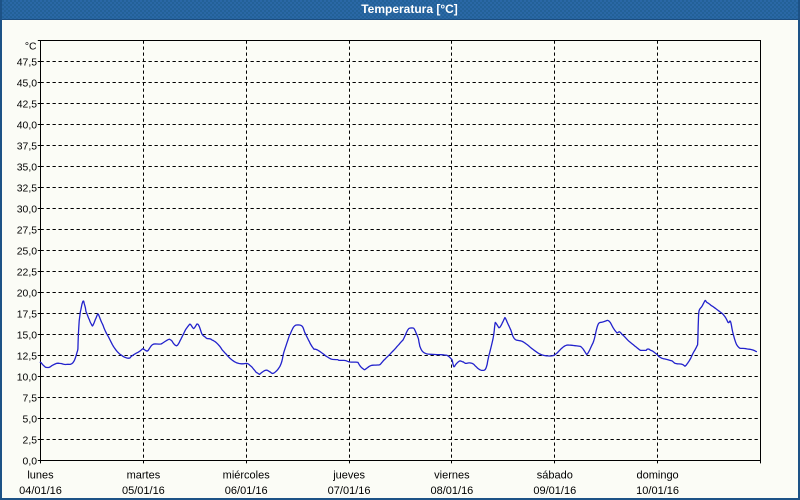 This screenshot has height=500, width=800. I want to click on svg-text: 35,0, so click(27, 167).